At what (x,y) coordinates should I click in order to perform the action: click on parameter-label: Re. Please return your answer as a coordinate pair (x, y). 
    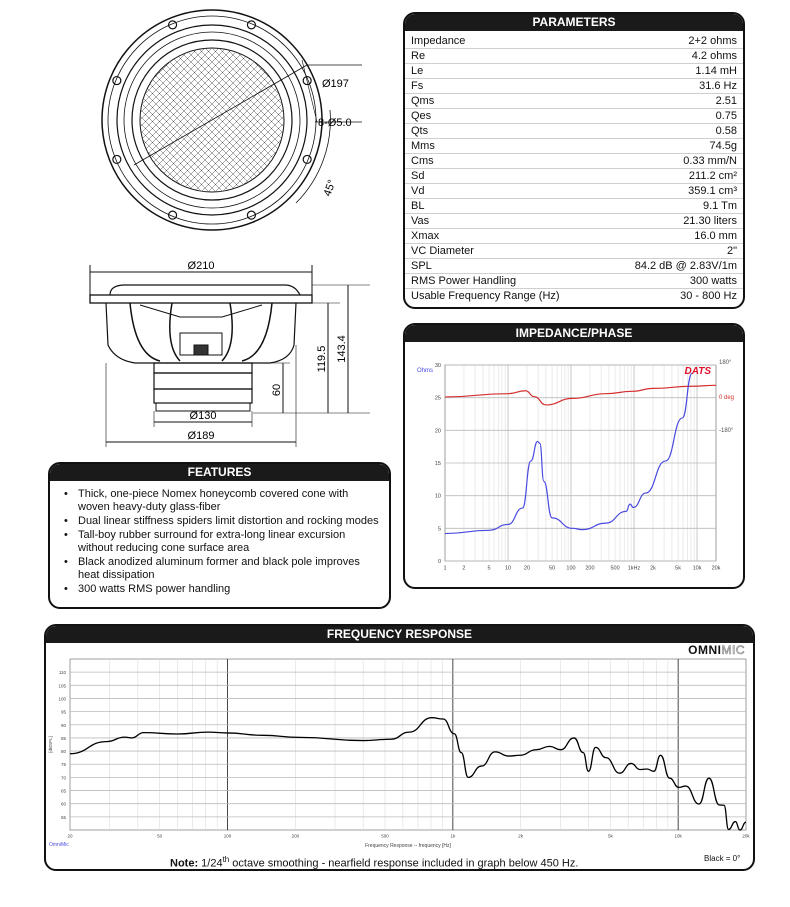
    Looking at the image, I should click on (418, 56).